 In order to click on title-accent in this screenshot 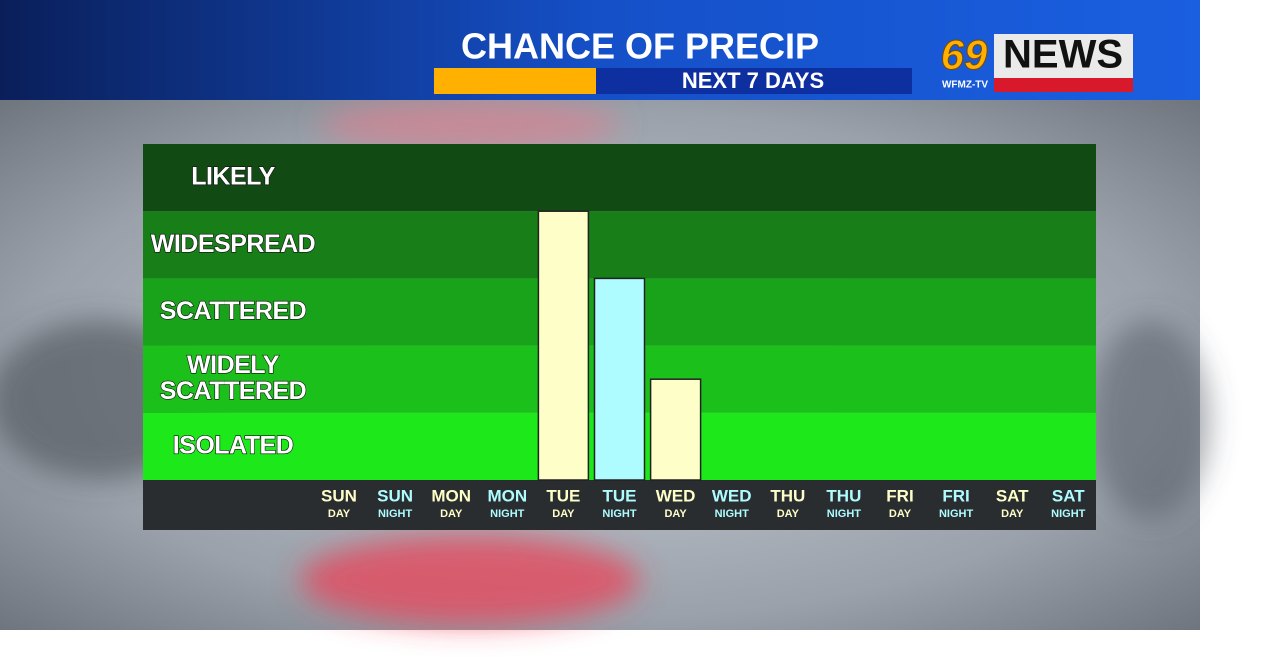, I will do `click(515, 81)`.